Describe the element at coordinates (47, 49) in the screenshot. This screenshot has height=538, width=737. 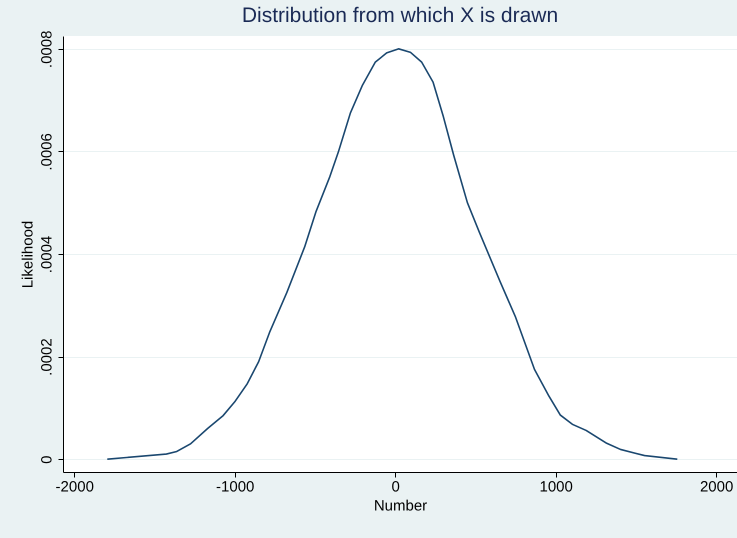
I see `y-tick-label: .0008` at that location.